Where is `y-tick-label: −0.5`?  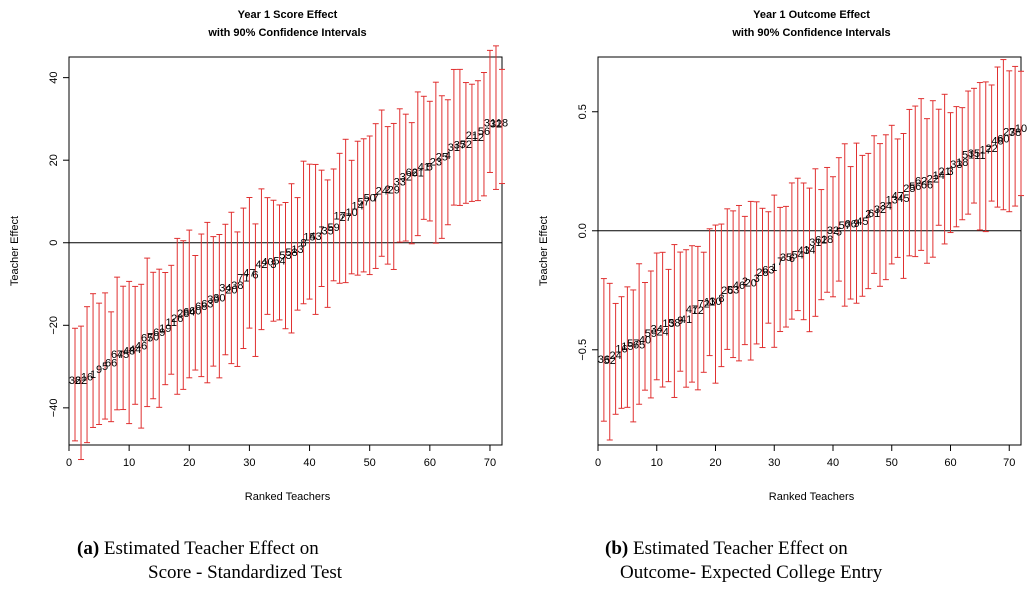
y-tick-label: −0.5 is located at coordinates (583, 350).